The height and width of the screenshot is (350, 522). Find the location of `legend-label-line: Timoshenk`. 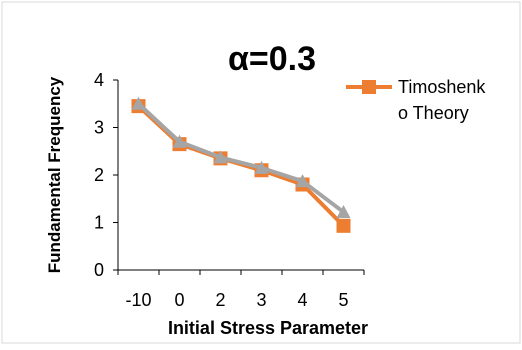

legend-label-line: Timoshenk is located at coordinates (442, 87).